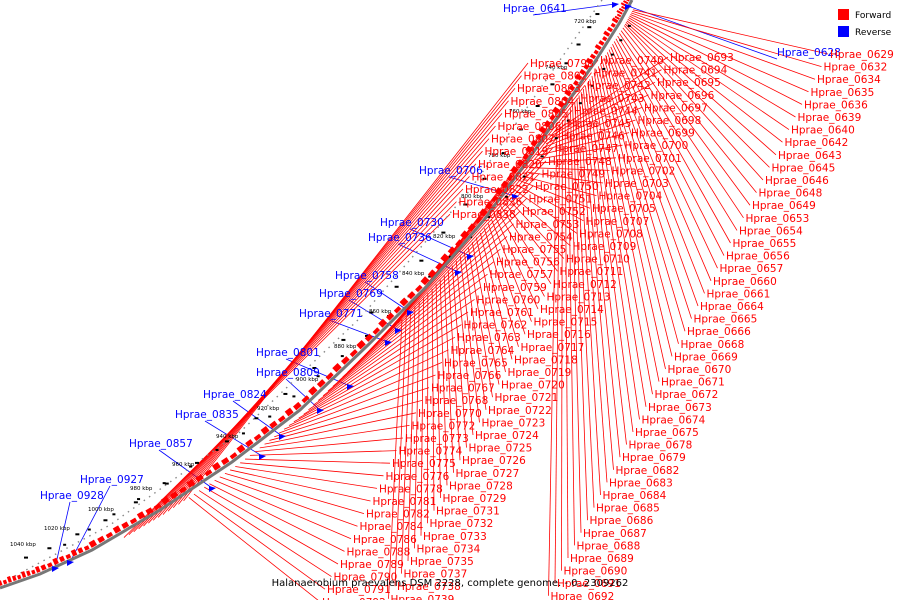 The image size is (900, 600). Describe the element at coordinates (752, 269) in the screenshot. I see `forward-gene-label: Hprae_0657` at that location.